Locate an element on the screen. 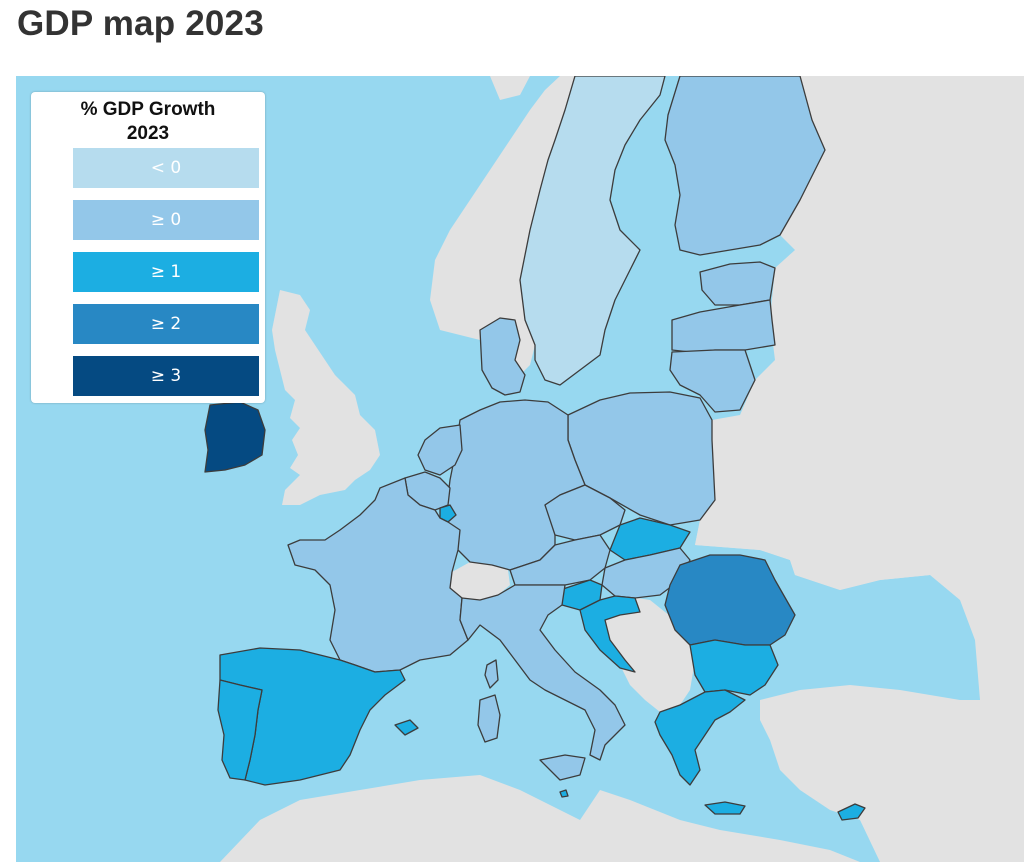 The height and width of the screenshot is (864, 1024). country-bulgaria is located at coordinates (734, 667).